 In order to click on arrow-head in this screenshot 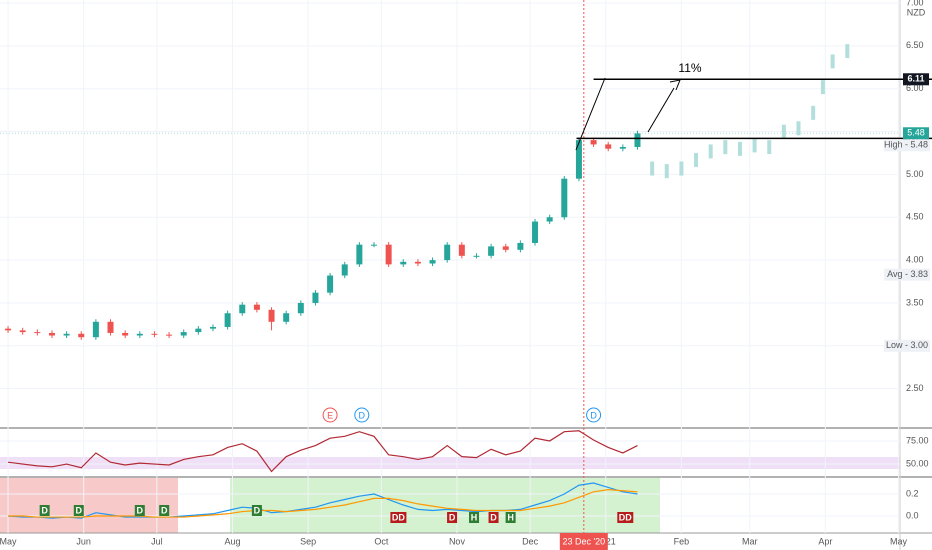, I will do `click(675, 85)`.